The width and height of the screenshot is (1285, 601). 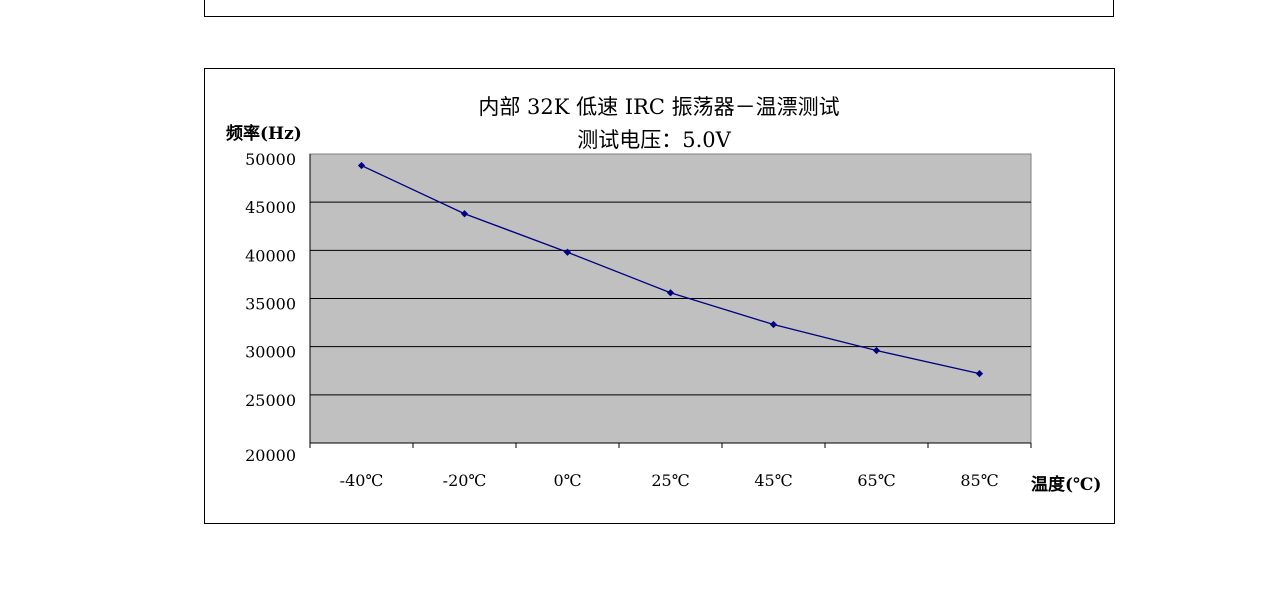 I want to click on y-tick-label: 40000, so click(x=270, y=255).